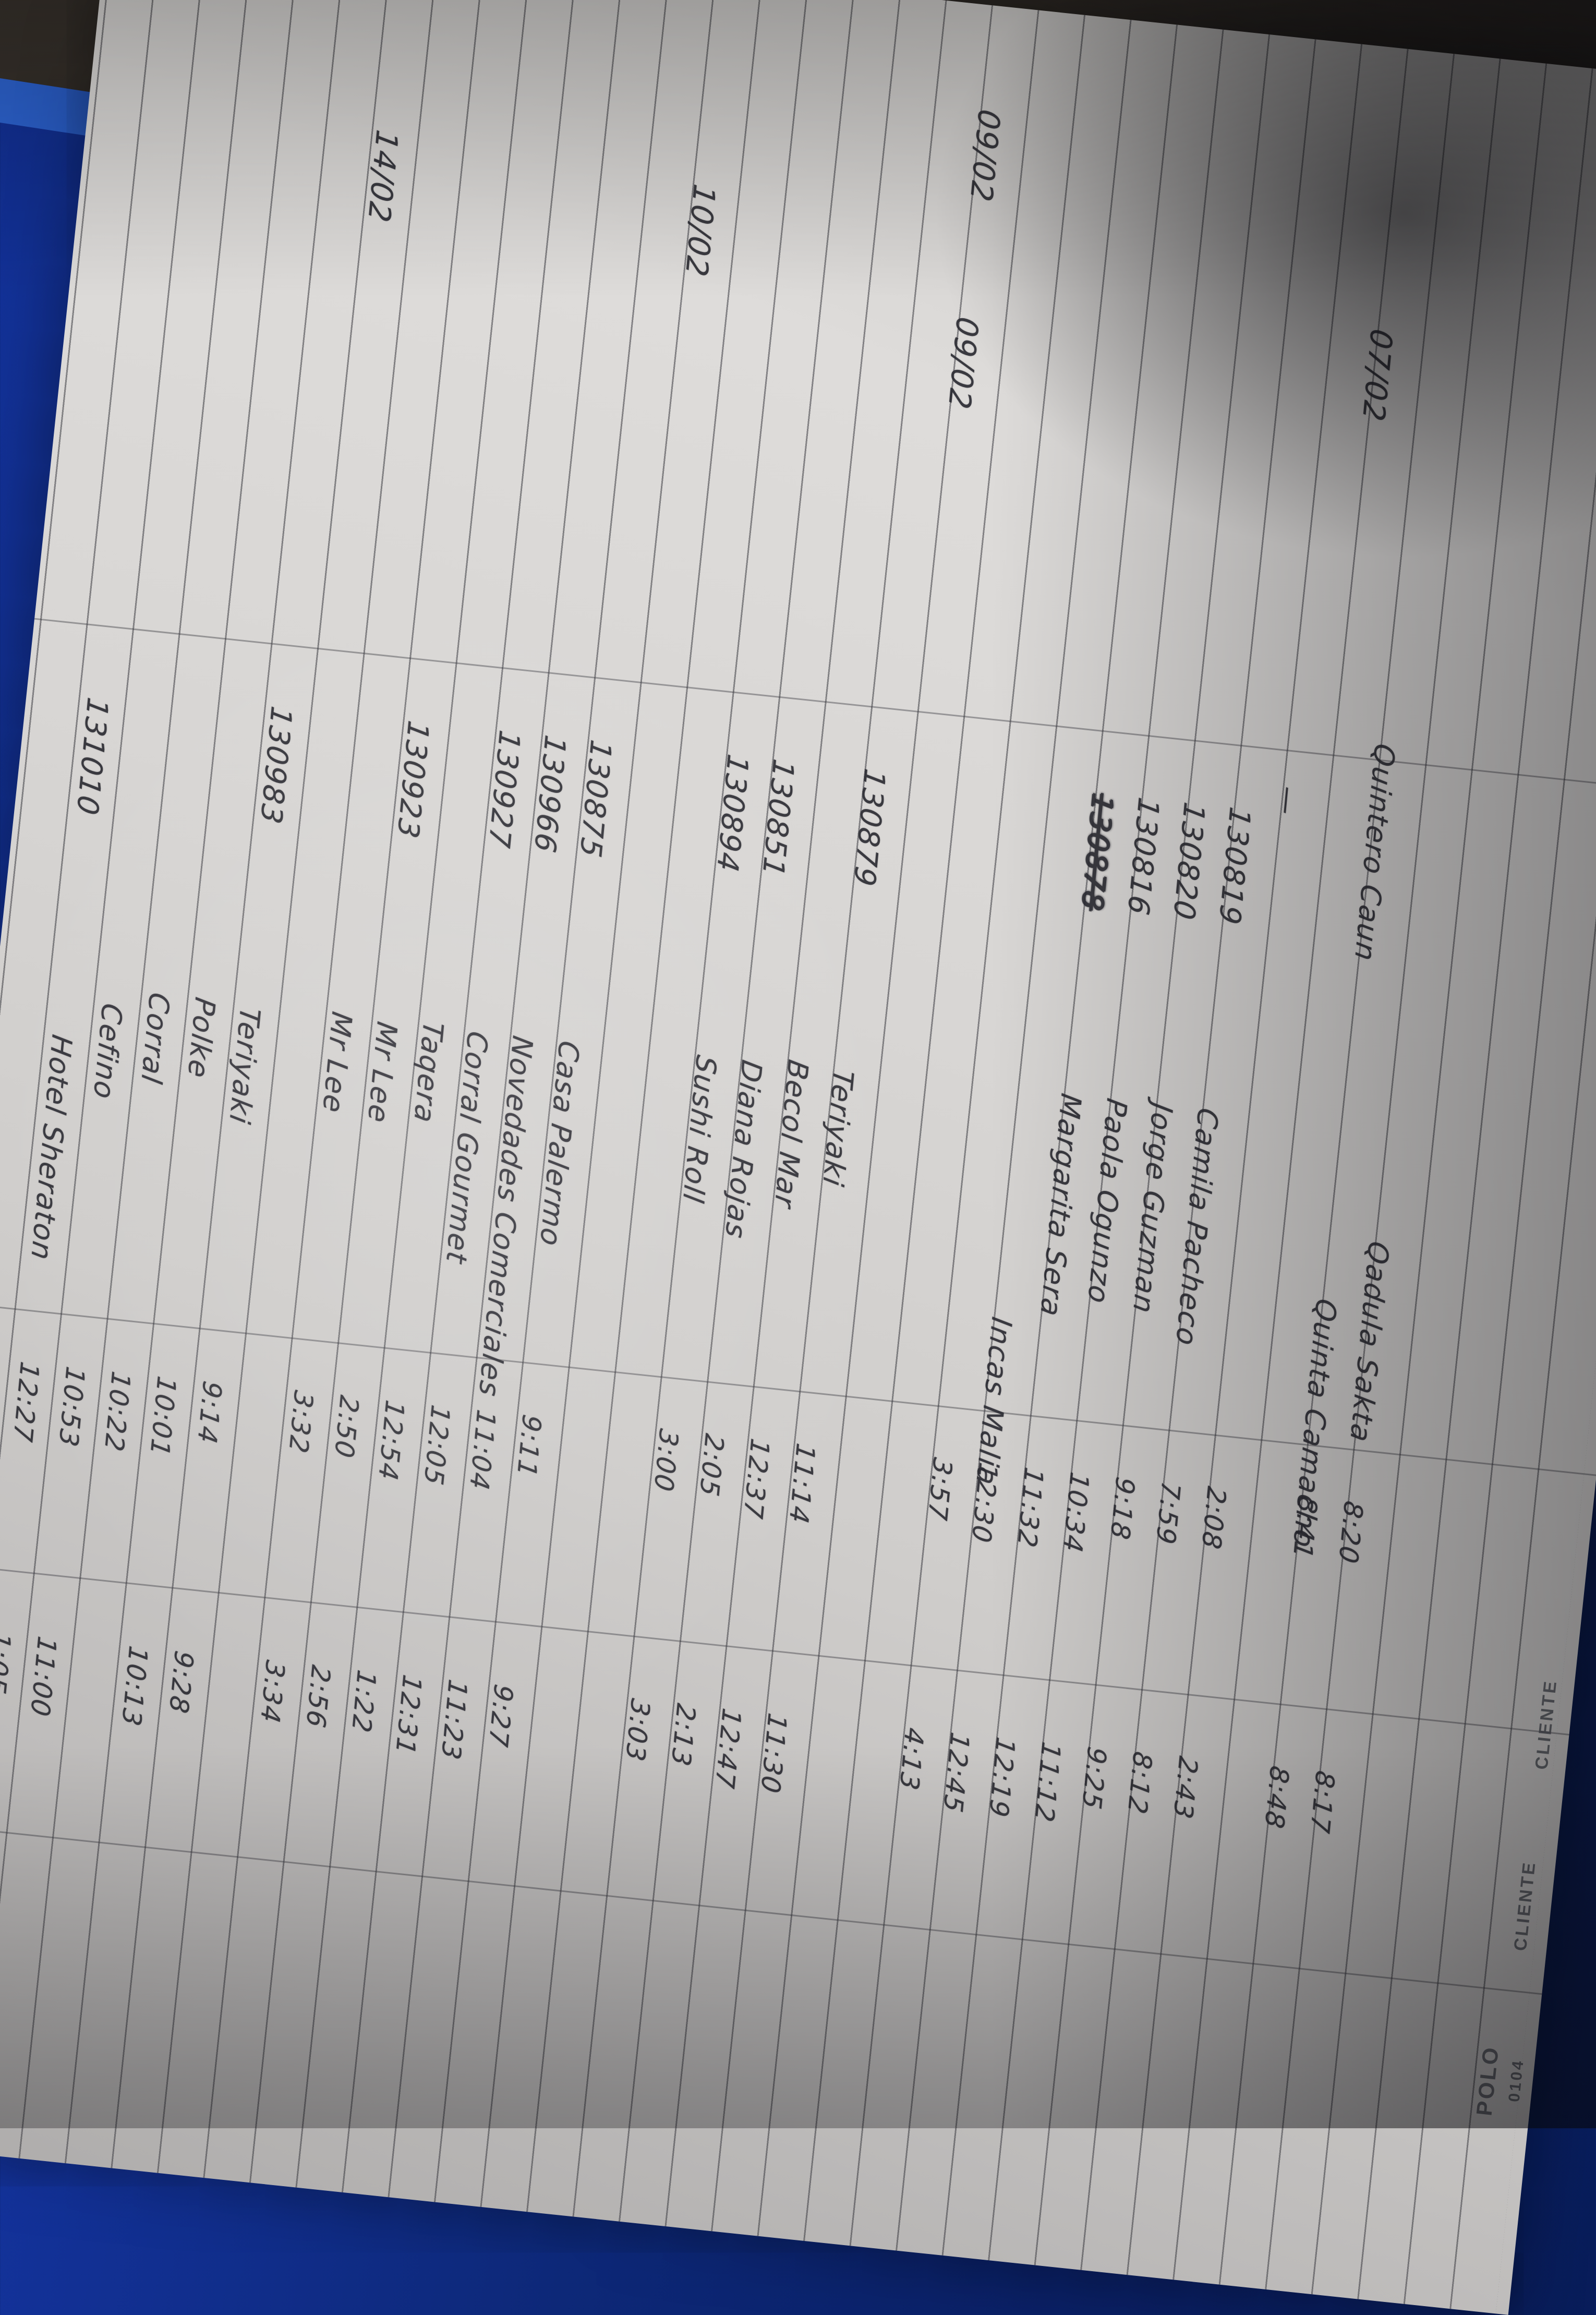 Image resolution: width=1596 pixels, height=2315 pixels. Describe the element at coordinates (940, 1489) in the screenshot. I see `time-in: 3:57` at that location.